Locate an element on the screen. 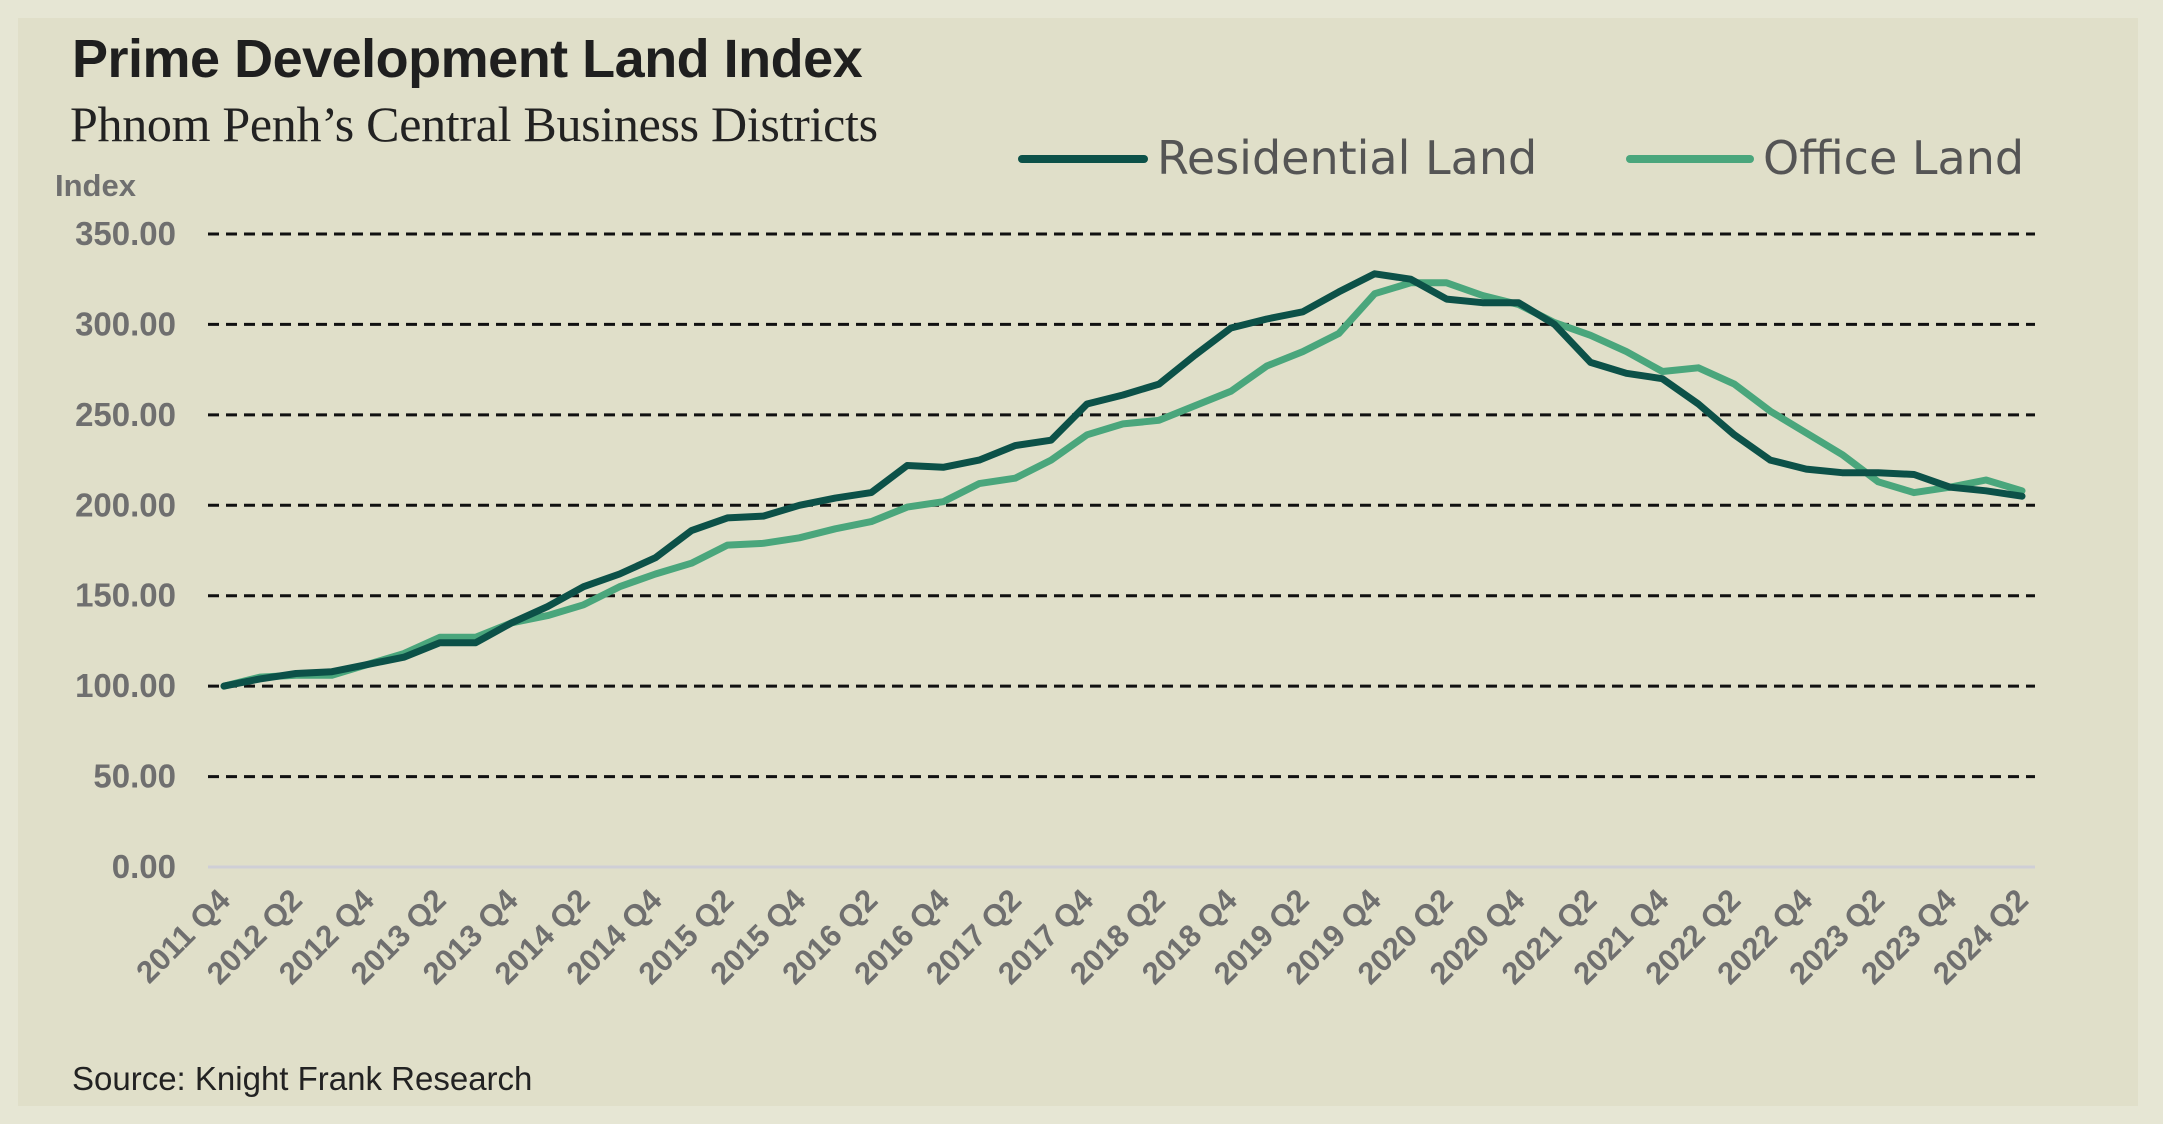 The width and height of the screenshot is (2163, 1124). y-tick-label: 250.00 is located at coordinates (125, 414).